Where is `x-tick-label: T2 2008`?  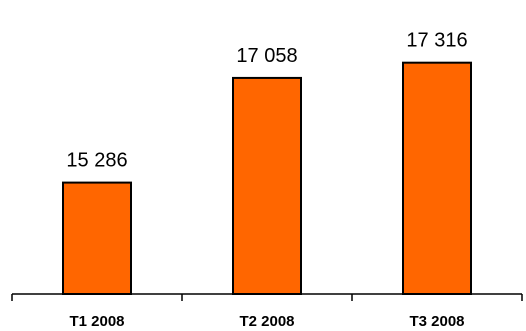
x-tick-label: T2 2008 is located at coordinates (266, 321).